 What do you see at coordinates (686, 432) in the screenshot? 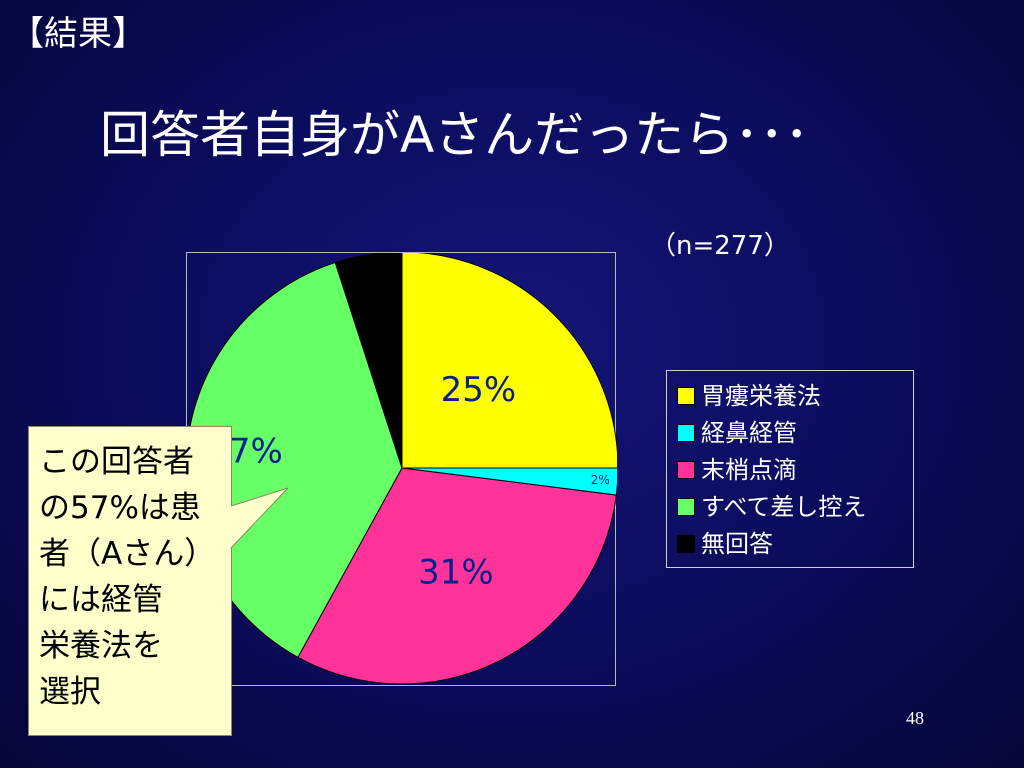
I see `legend-swatch-nasal-tube` at bounding box center [686, 432].